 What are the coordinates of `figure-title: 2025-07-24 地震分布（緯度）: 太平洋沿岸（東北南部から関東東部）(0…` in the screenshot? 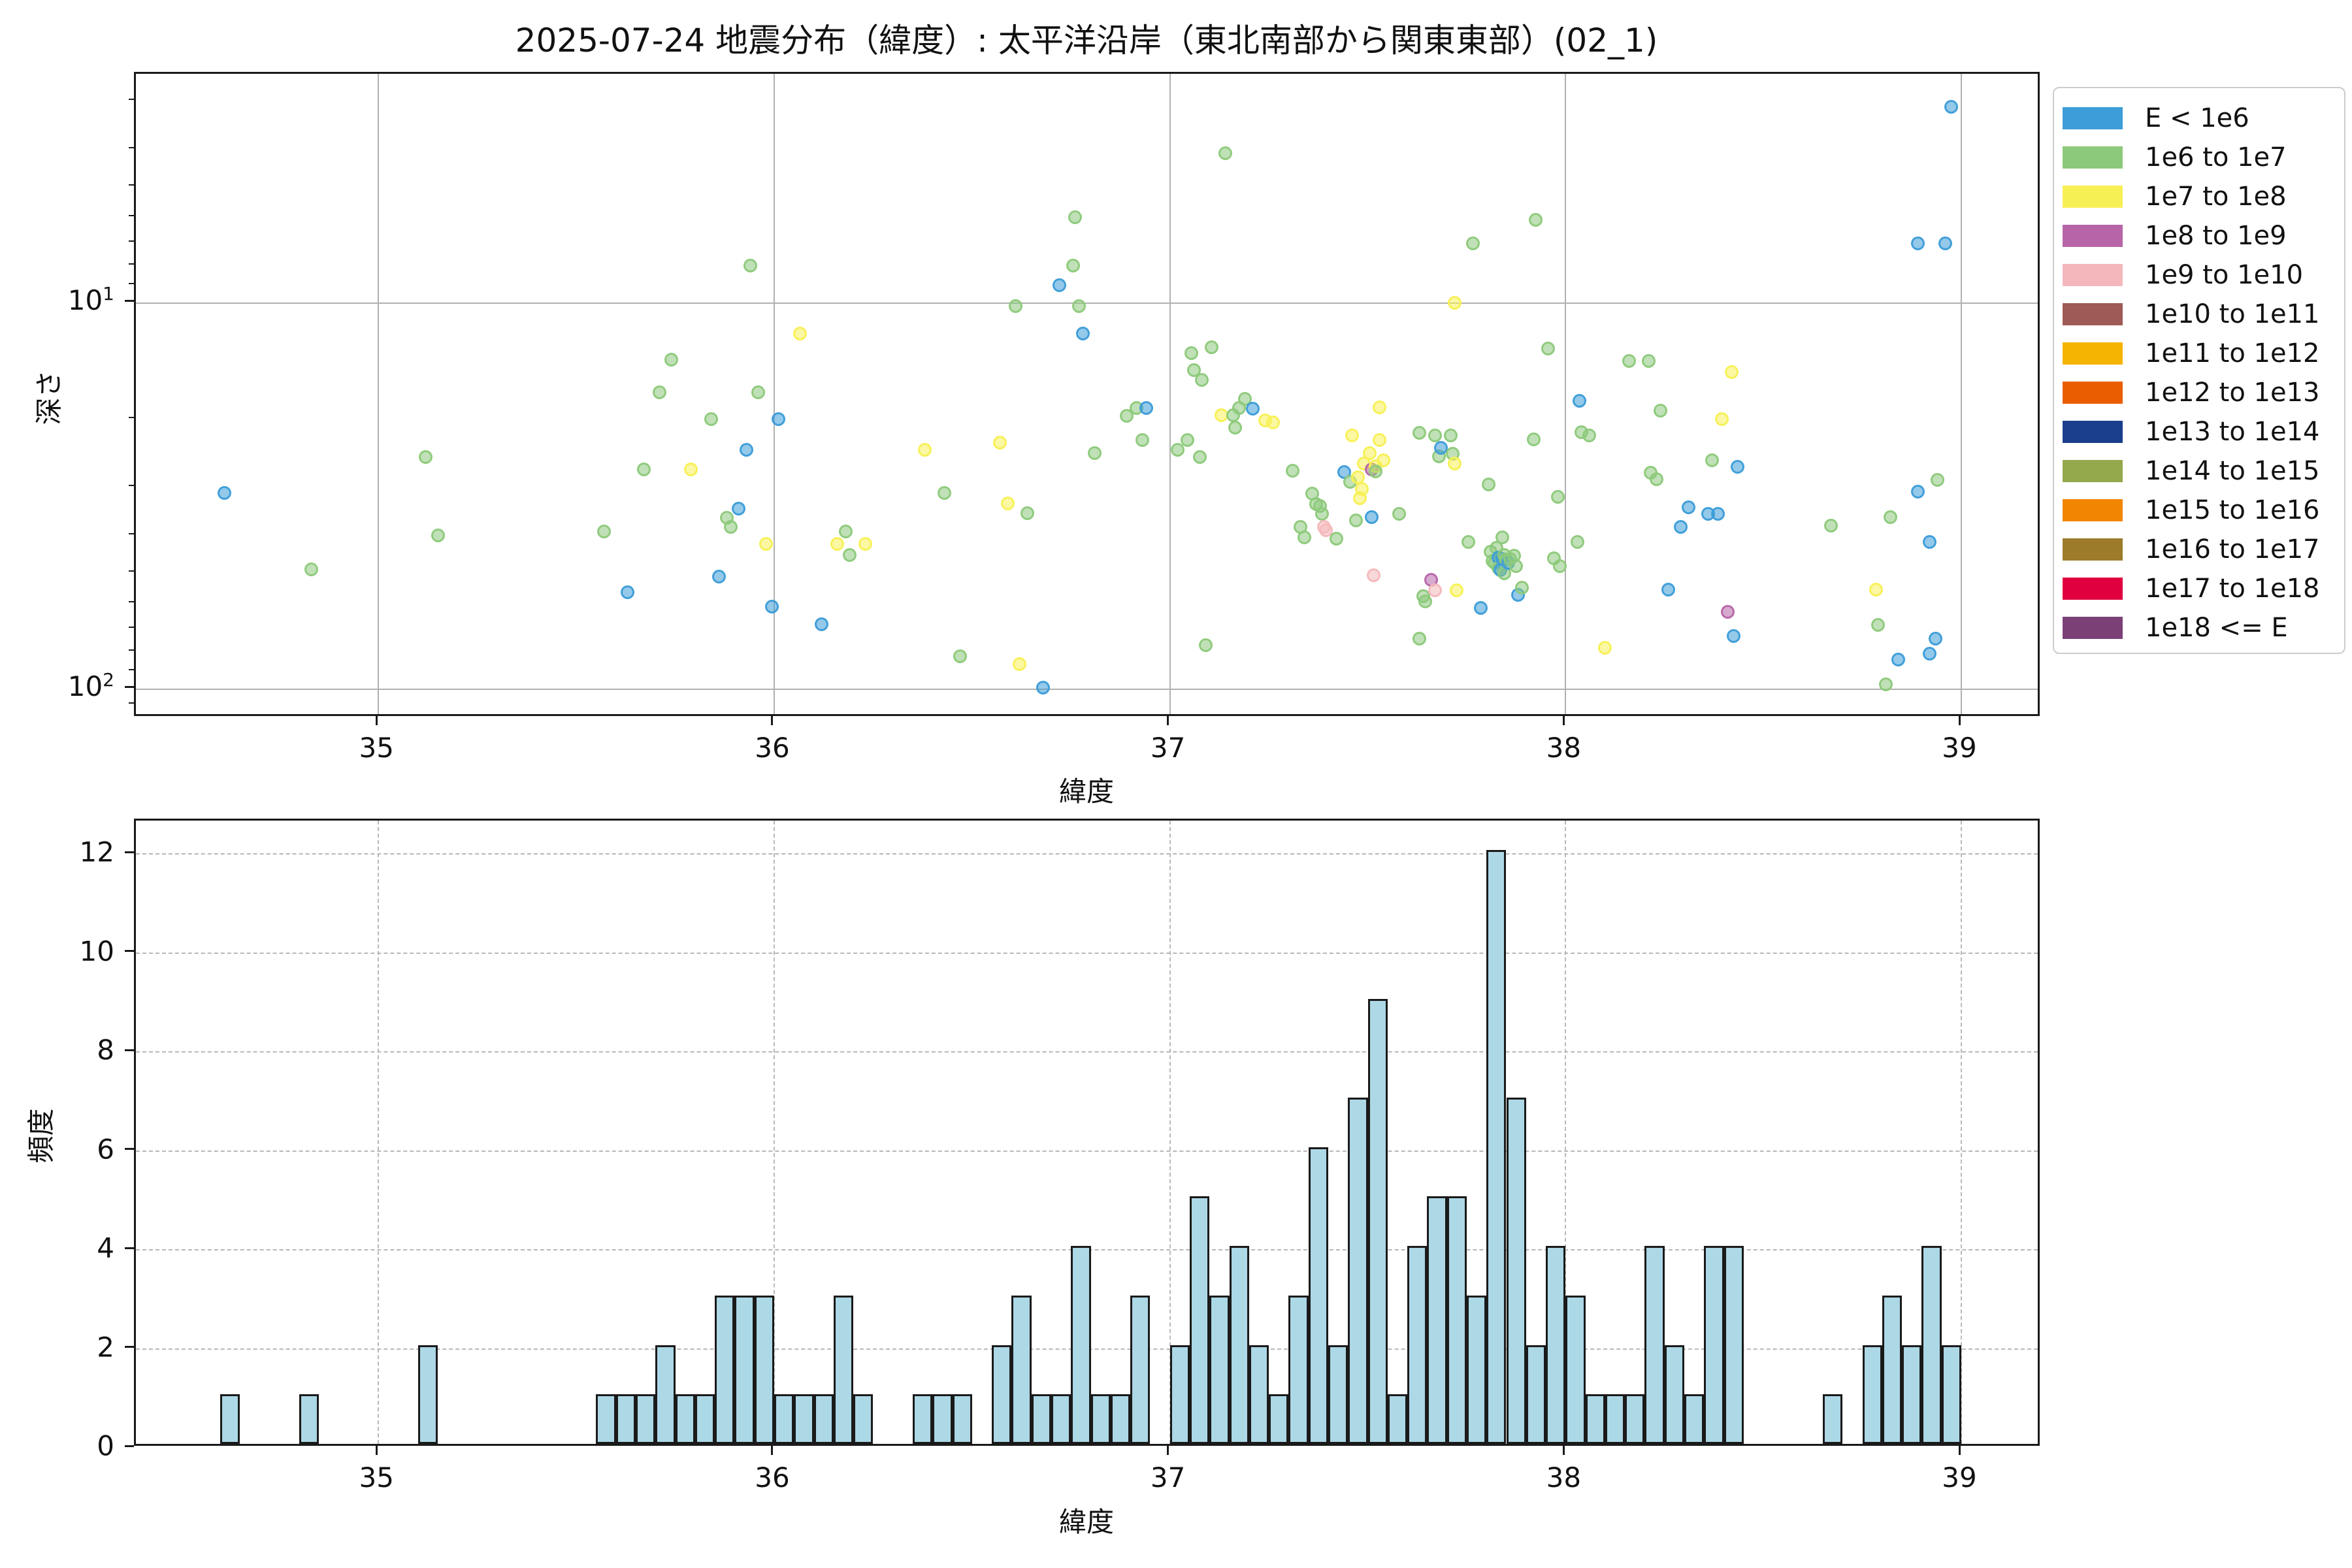 It's located at (1086, 40).